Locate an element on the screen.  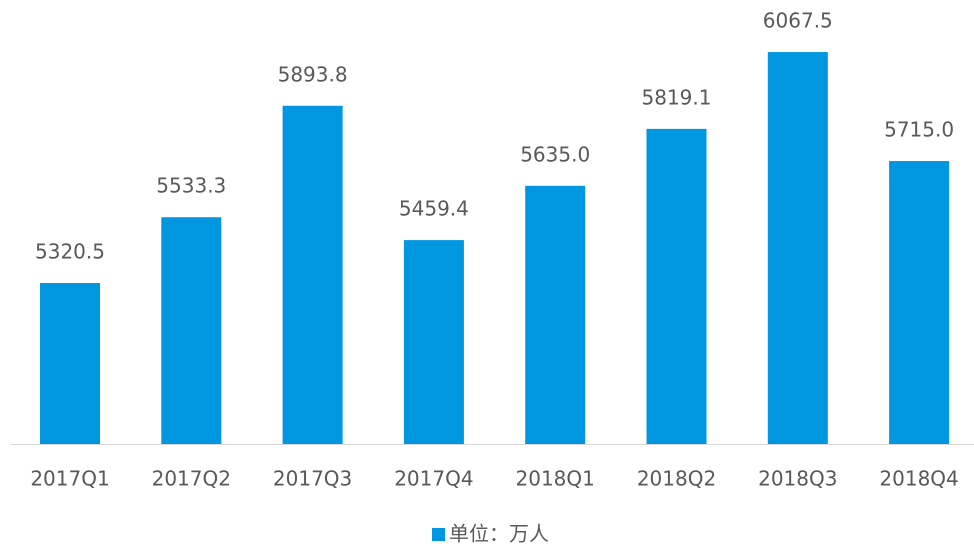
data-label: 5533.3 is located at coordinates (191, 186).